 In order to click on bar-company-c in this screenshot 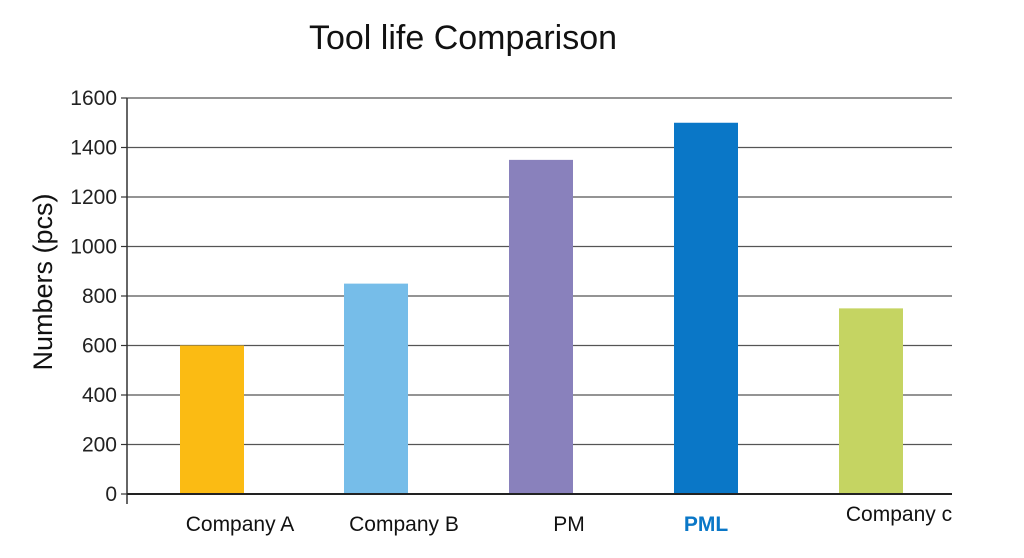, I will do `click(871, 401)`.